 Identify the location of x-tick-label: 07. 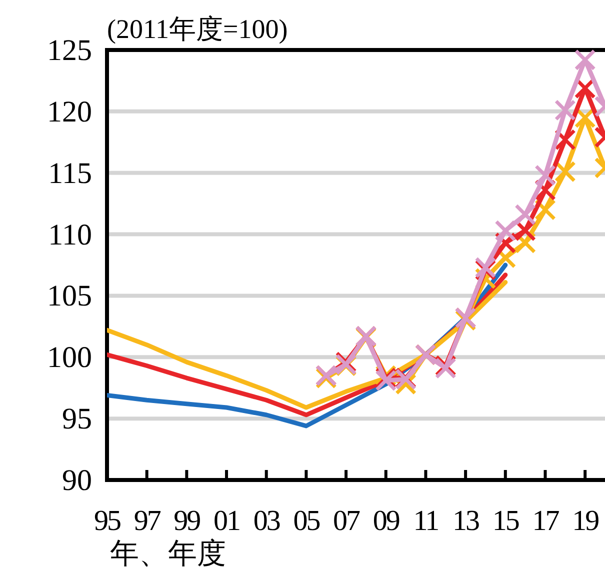
(346, 521).